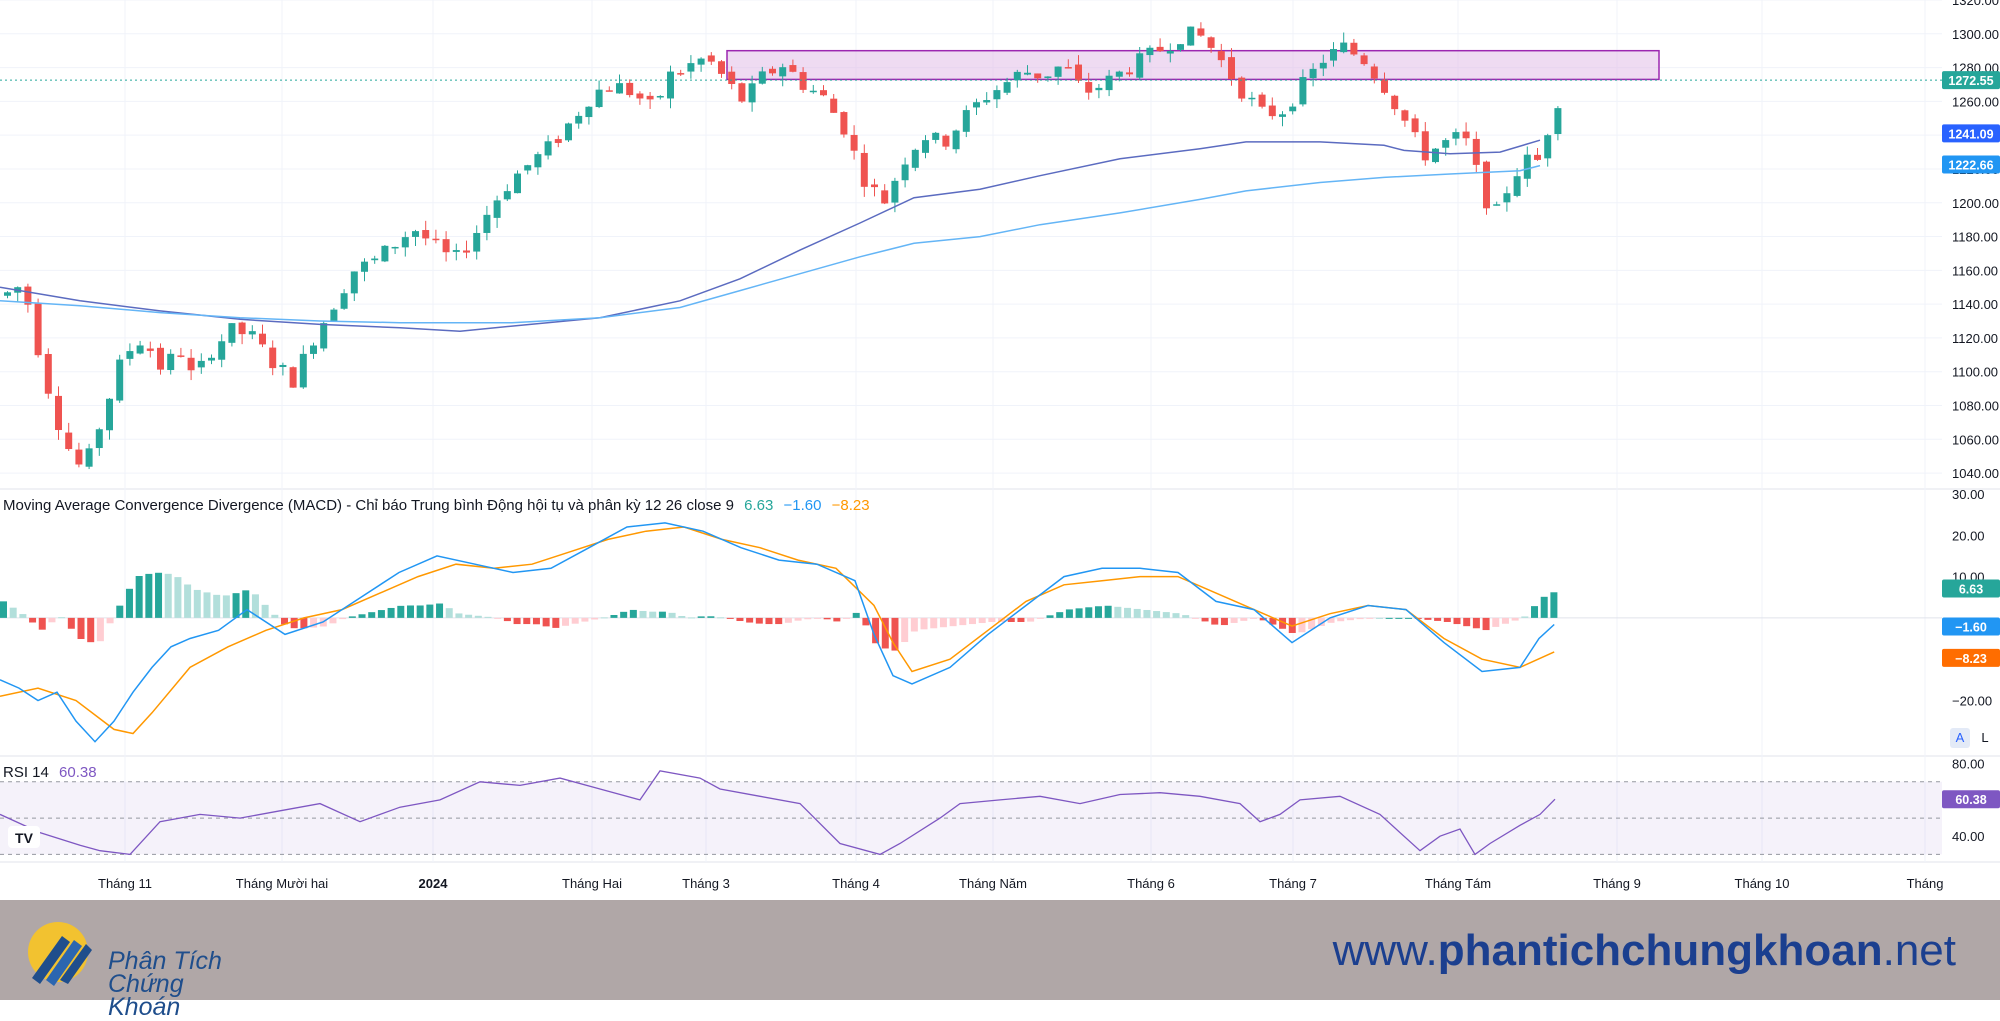  Describe the element at coordinates (142, 969) in the screenshot. I see `brand-logo: Phân Tích Chứng Khoán` at that location.